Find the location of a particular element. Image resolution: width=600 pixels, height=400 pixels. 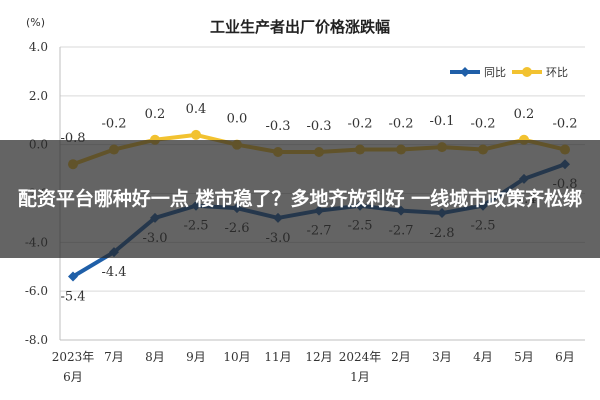

legend-label: 同比 is located at coordinates (495, 72).